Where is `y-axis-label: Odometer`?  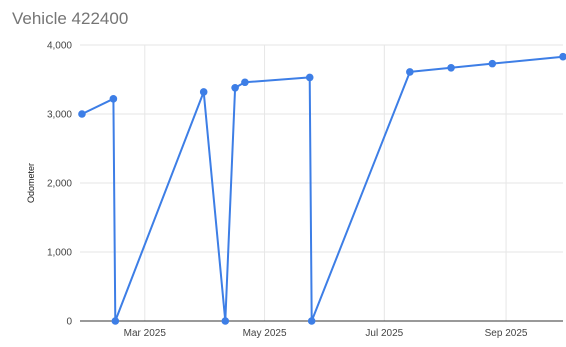 y-axis-label: Odometer is located at coordinates (31, 183).